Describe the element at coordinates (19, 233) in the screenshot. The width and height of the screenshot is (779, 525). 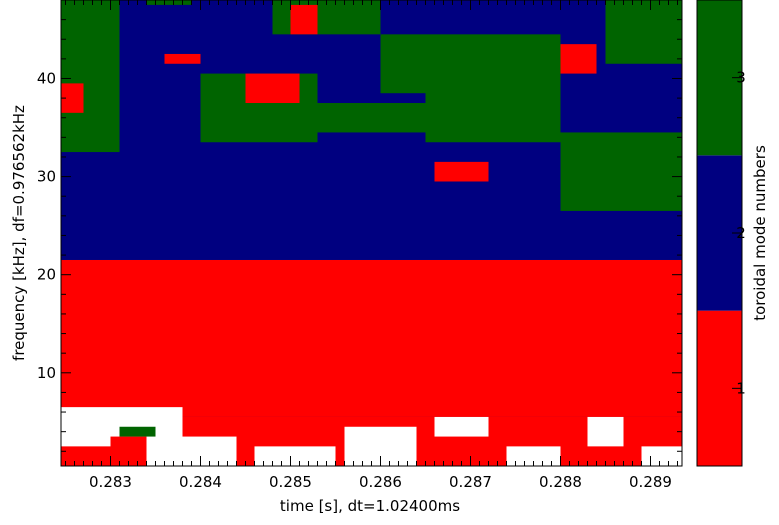
I see `y-axis-label: frequency [kHz], df=0.976562kHz` at that location.